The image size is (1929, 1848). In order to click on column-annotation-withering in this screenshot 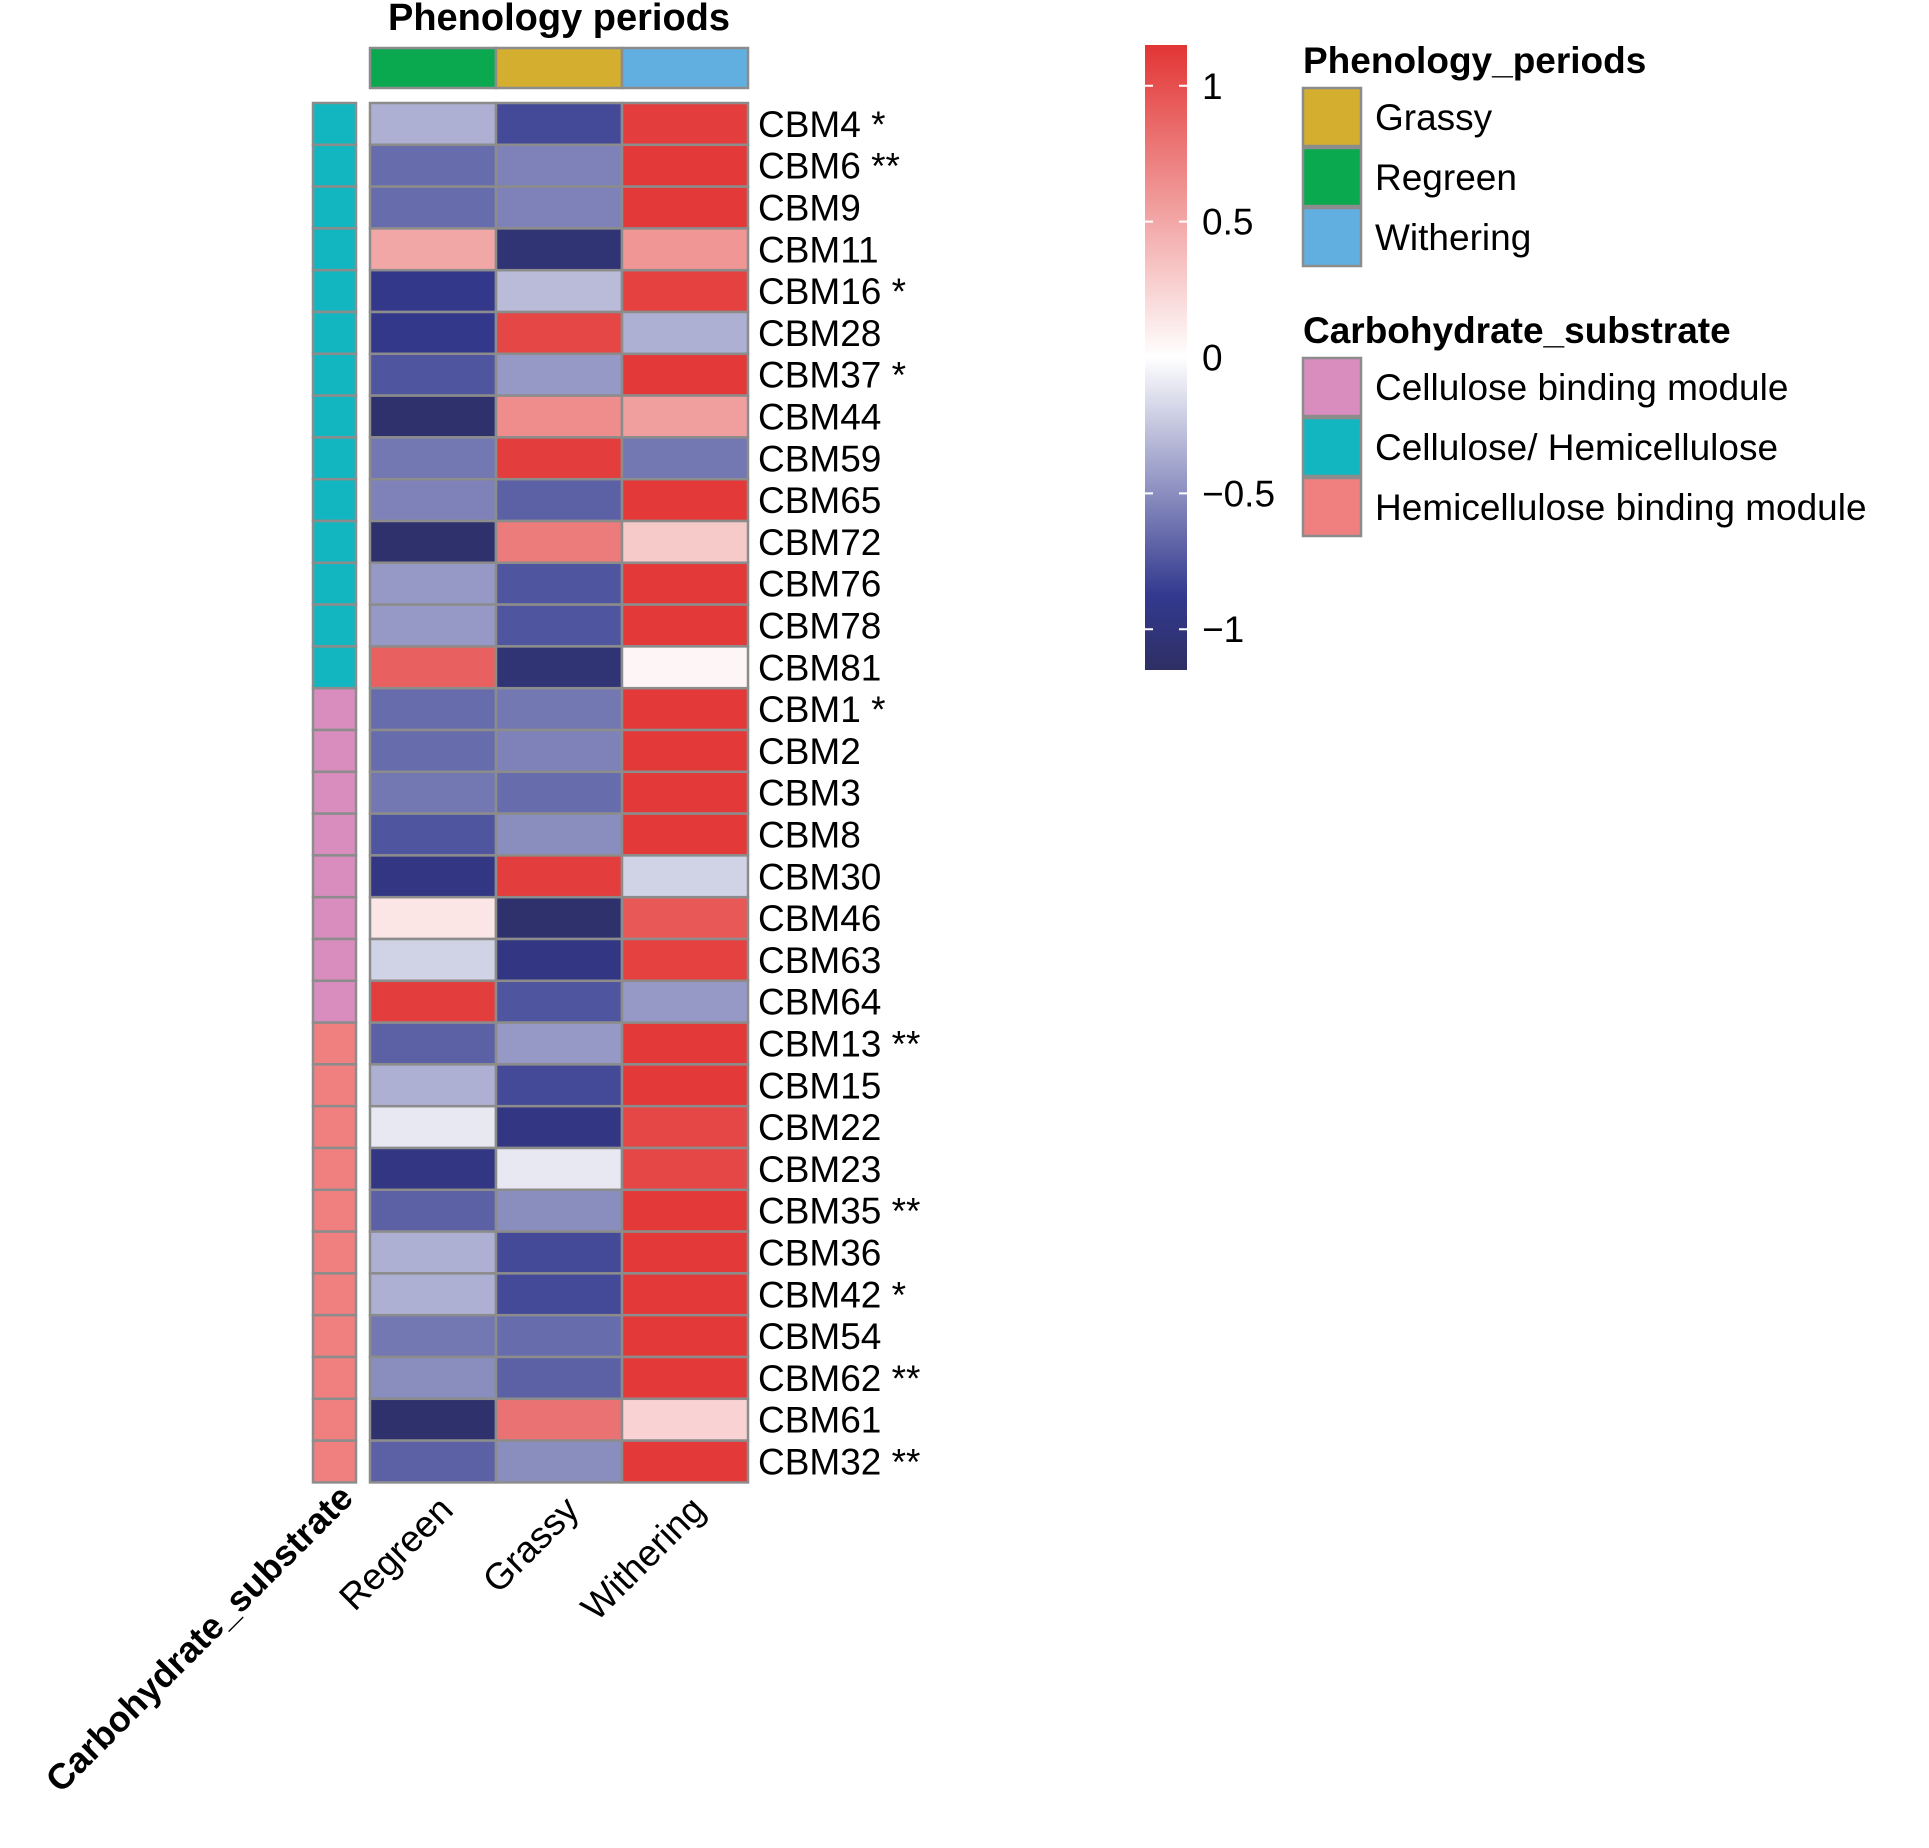, I will do `click(685, 68)`.